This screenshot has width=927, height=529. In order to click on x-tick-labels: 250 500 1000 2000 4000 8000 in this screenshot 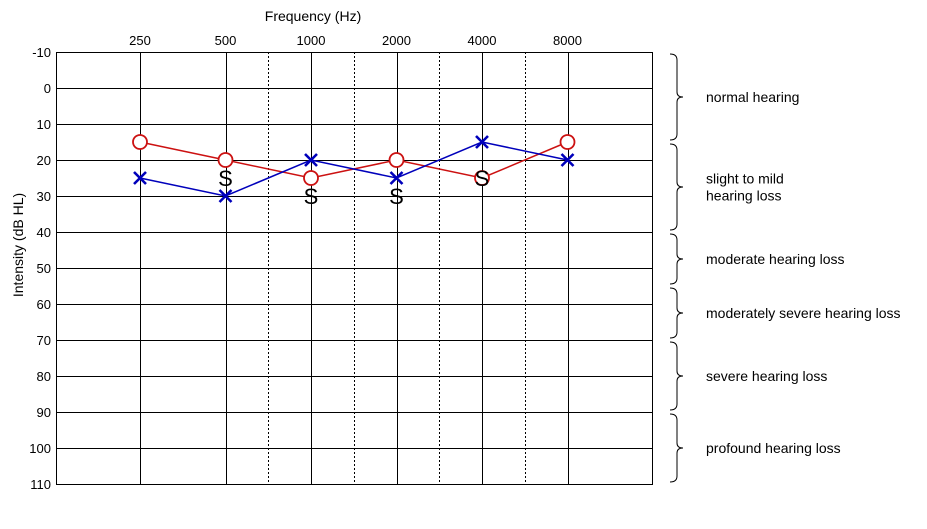, I will do `click(355, 40)`.